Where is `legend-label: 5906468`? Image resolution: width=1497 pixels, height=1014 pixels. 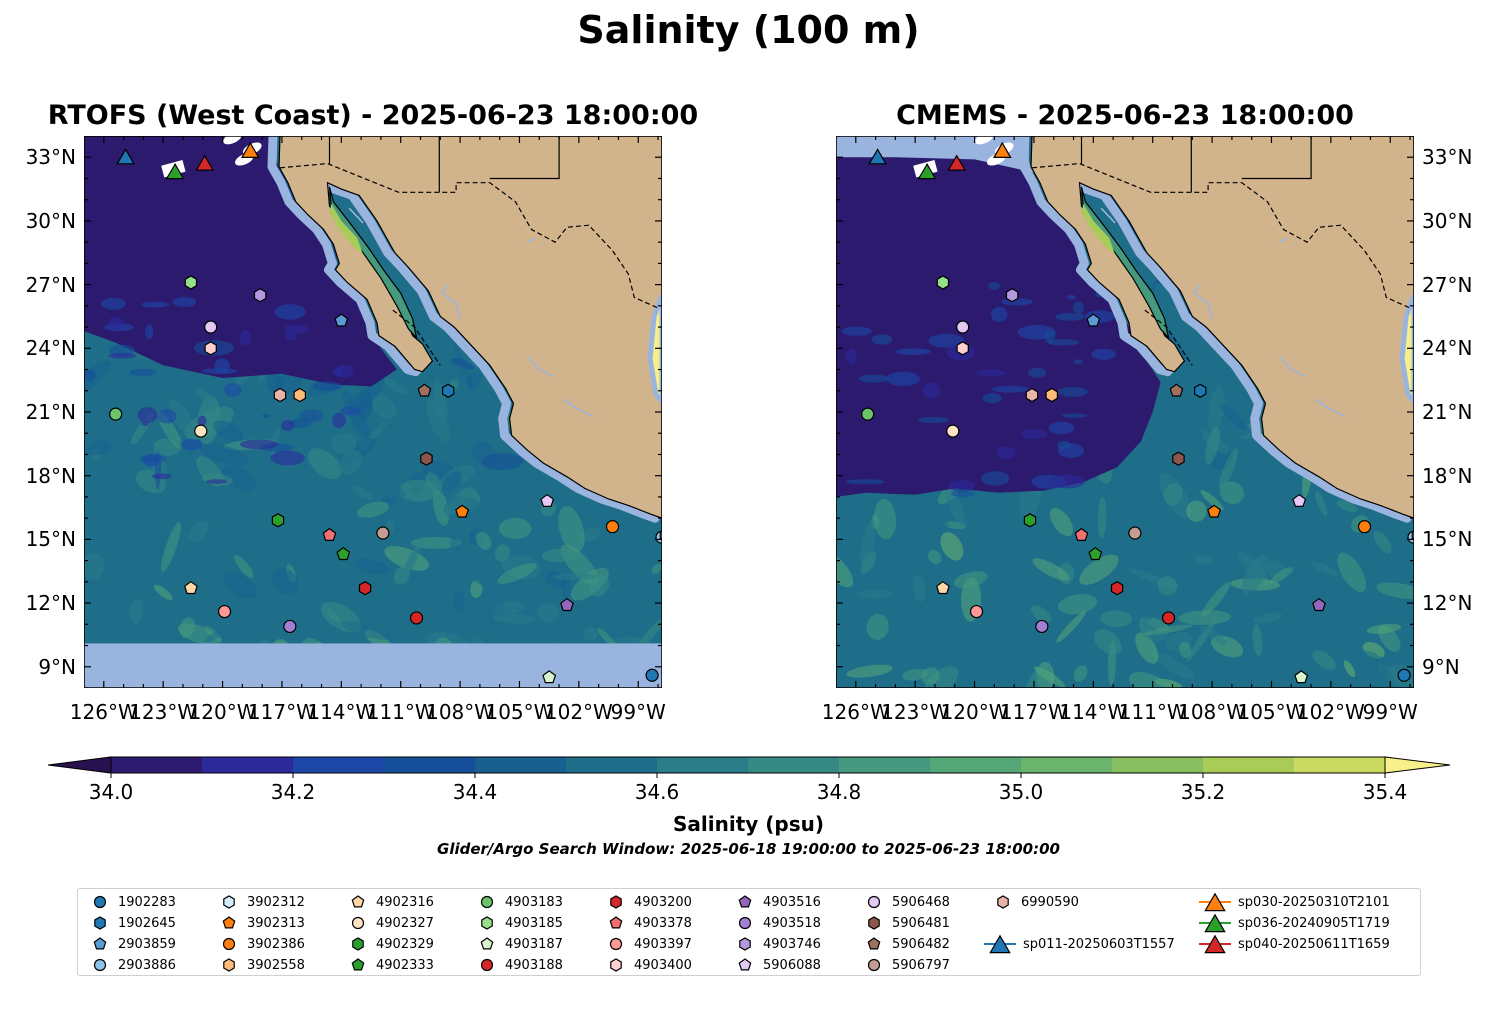
legend-label: 5906468 is located at coordinates (921, 902).